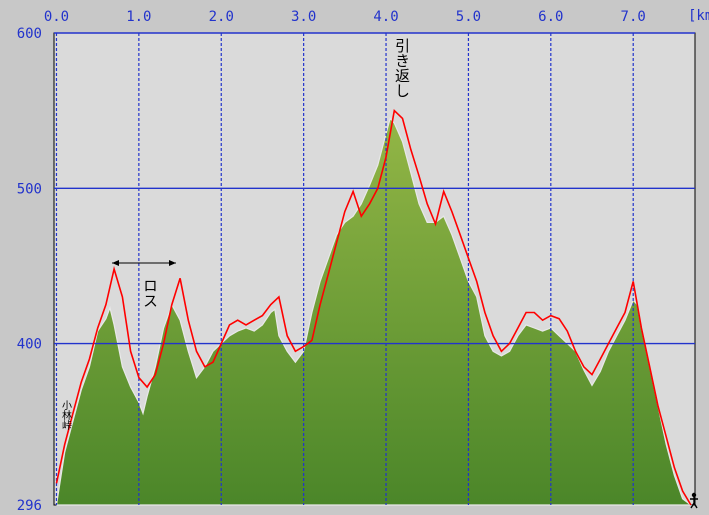 The height and width of the screenshot is (515, 709). I want to click on x-tick-label: 3.0, so click(303, 17).